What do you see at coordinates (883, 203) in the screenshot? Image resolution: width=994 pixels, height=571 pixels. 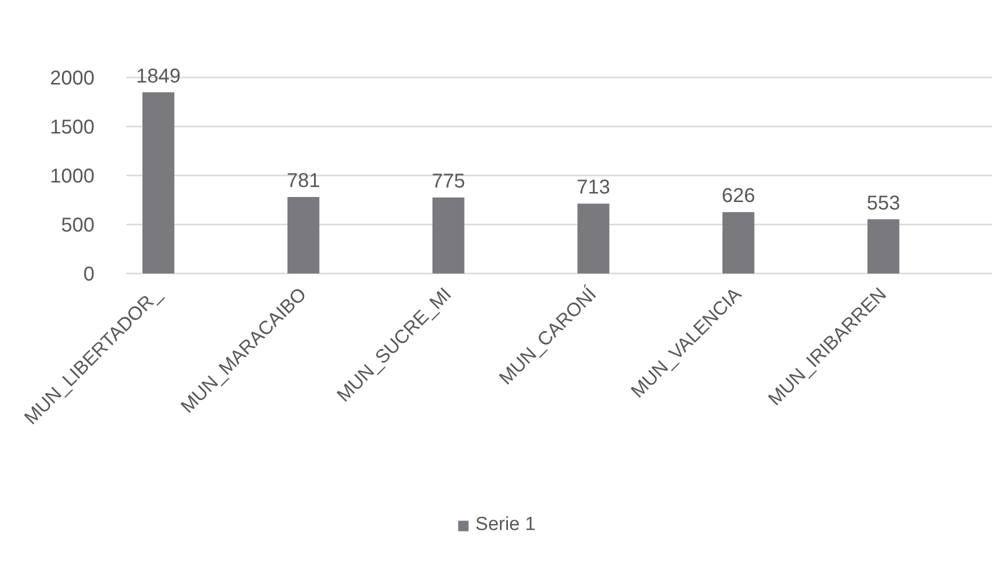 I see `data-label: 553` at bounding box center [883, 203].